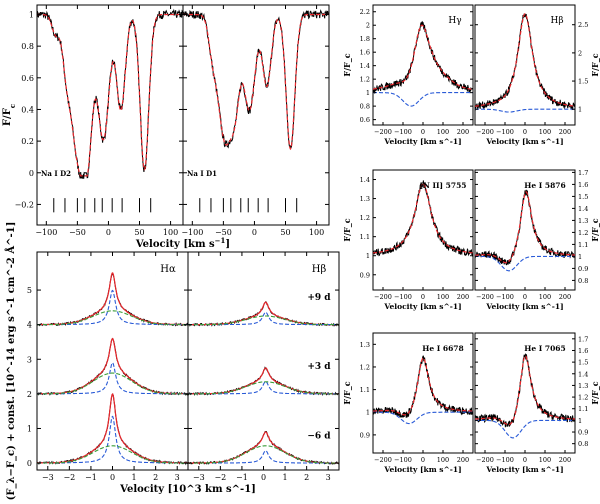  Describe the element at coordinates (319, 298) in the screenshot. I see `epoch-label: +9 d` at that location.